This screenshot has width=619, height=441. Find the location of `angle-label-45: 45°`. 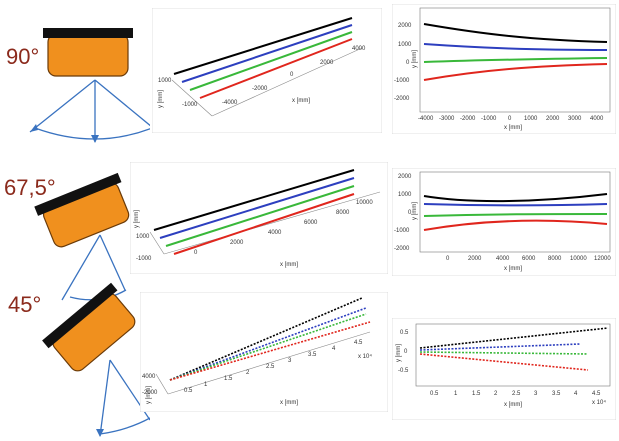

angle-label-45: 45° is located at coordinates (25, 304).